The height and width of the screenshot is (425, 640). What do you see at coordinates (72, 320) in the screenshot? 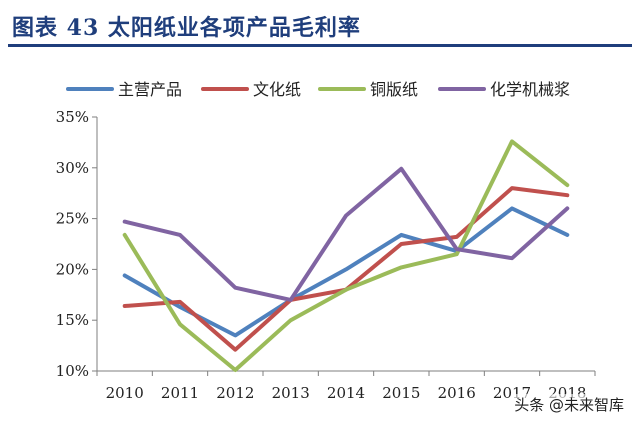
I see `y-tick-label: 15%` at bounding box center [72, 320].